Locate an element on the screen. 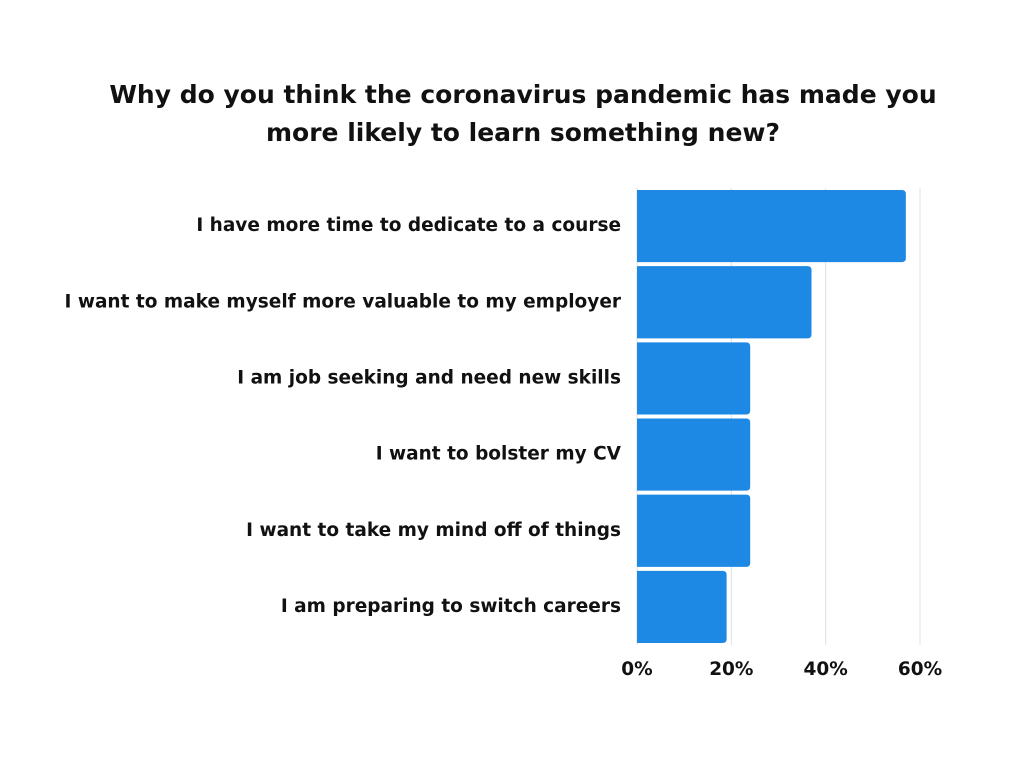 The image size is (1024, 768). chart-title: more likely to learn something new? is located at coordinates (523, 132).